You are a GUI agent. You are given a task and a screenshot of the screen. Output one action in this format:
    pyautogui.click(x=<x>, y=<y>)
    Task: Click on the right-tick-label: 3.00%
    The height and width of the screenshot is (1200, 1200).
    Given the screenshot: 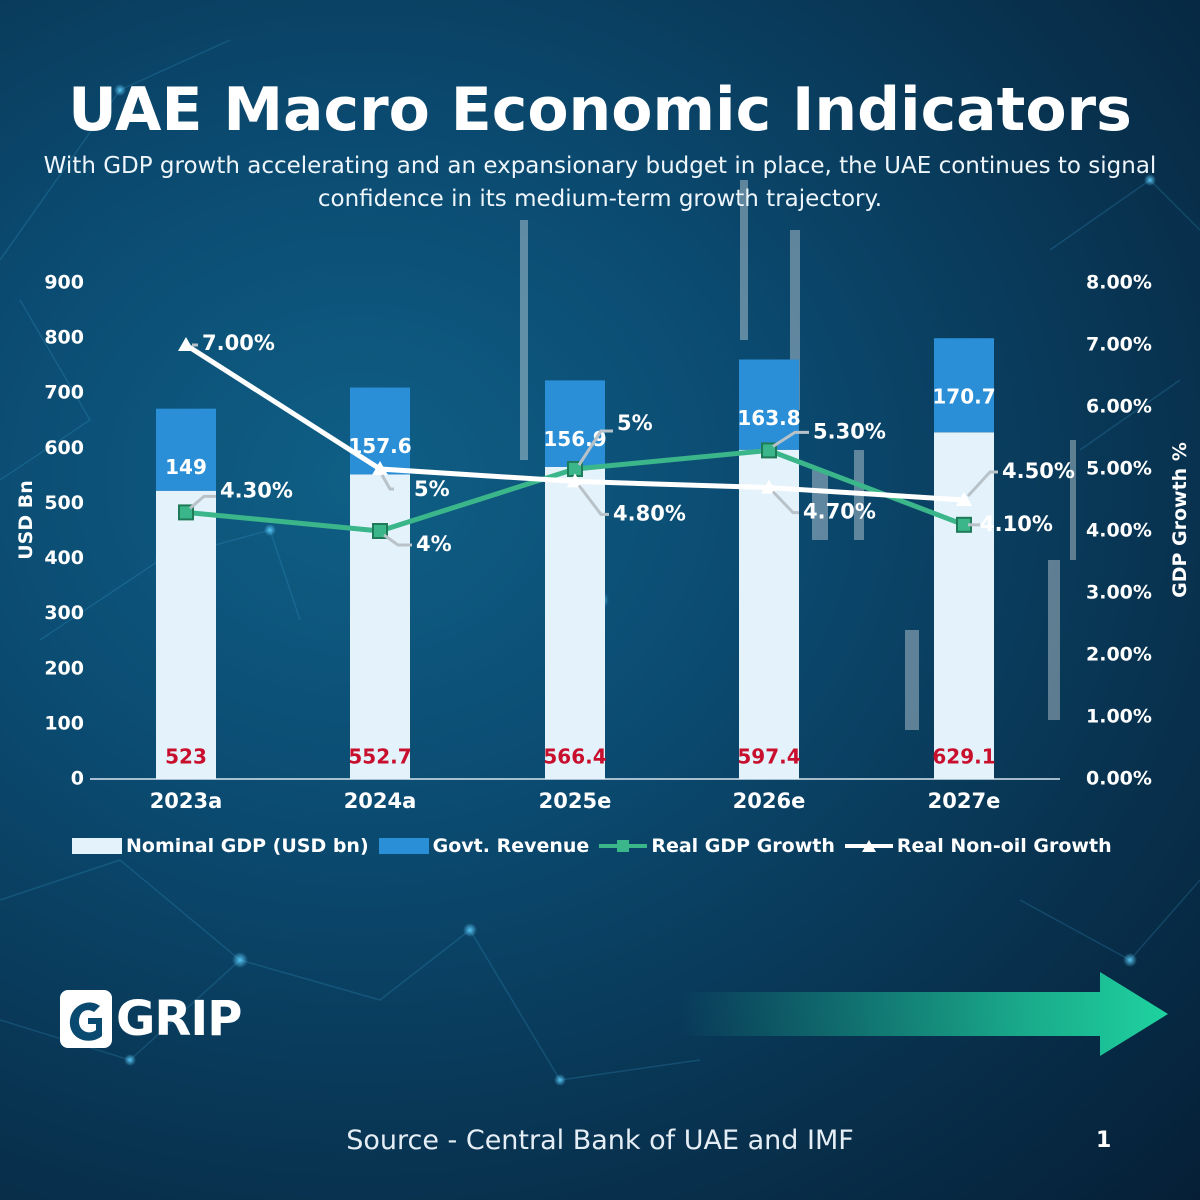 What is the action you would take?
    pyautogui.click(x=1119, y=593)
    